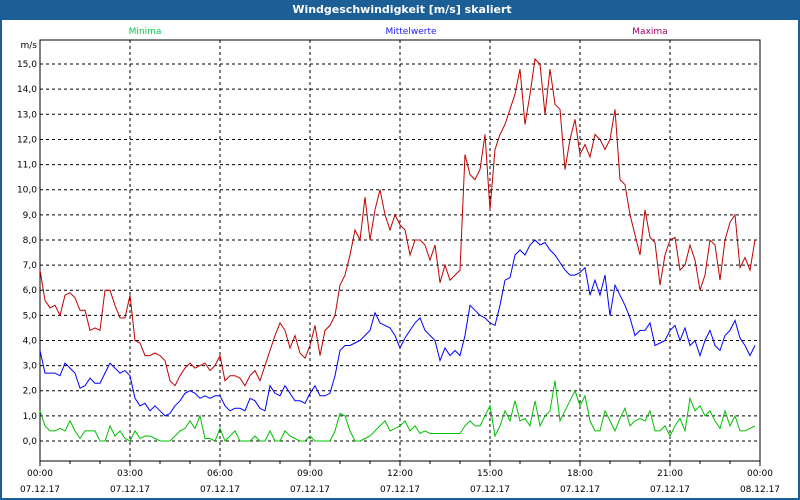  I want to click on y-axis-unit-label: m/s, so click(29, 46).